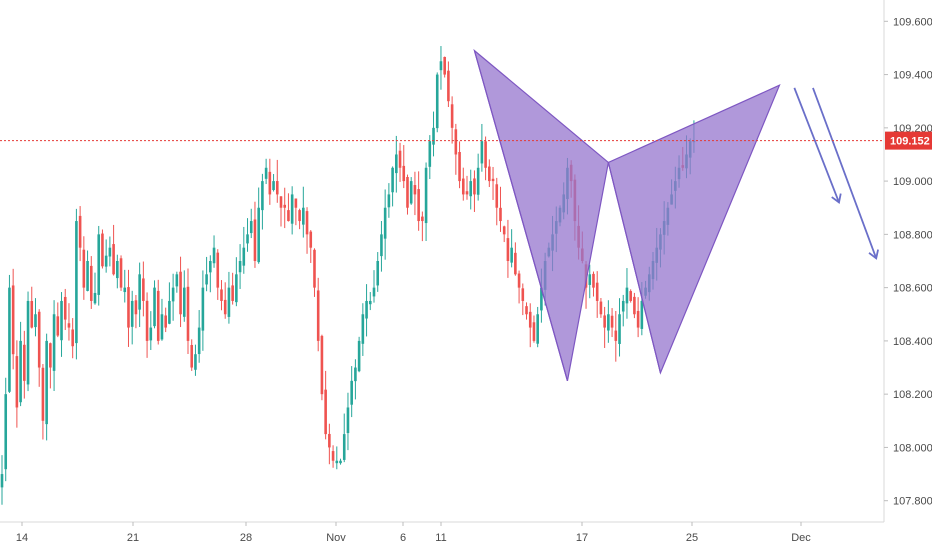 Image resolution: width=932 pixels, height=555 pixels. I want to click on pattern-leg-bc, so click(634, 268).